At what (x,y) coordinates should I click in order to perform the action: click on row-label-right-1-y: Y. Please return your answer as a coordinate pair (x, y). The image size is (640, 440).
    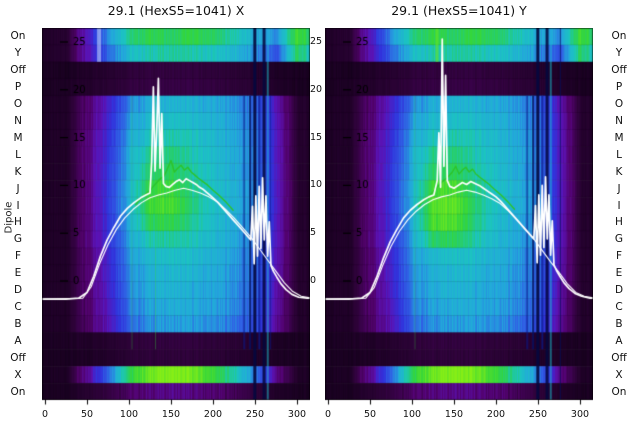
    Looking at the image, I should click on (619, 53).